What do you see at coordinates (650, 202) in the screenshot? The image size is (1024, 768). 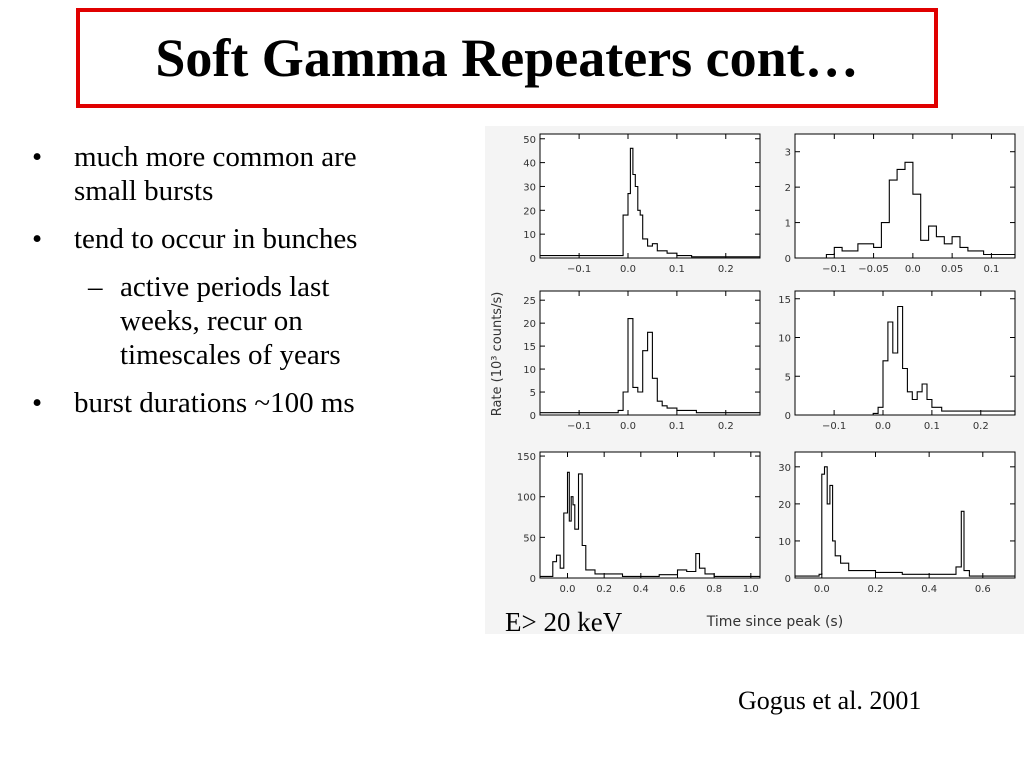 I see `panel-1-light-curve` at bounding box center [650, 202].